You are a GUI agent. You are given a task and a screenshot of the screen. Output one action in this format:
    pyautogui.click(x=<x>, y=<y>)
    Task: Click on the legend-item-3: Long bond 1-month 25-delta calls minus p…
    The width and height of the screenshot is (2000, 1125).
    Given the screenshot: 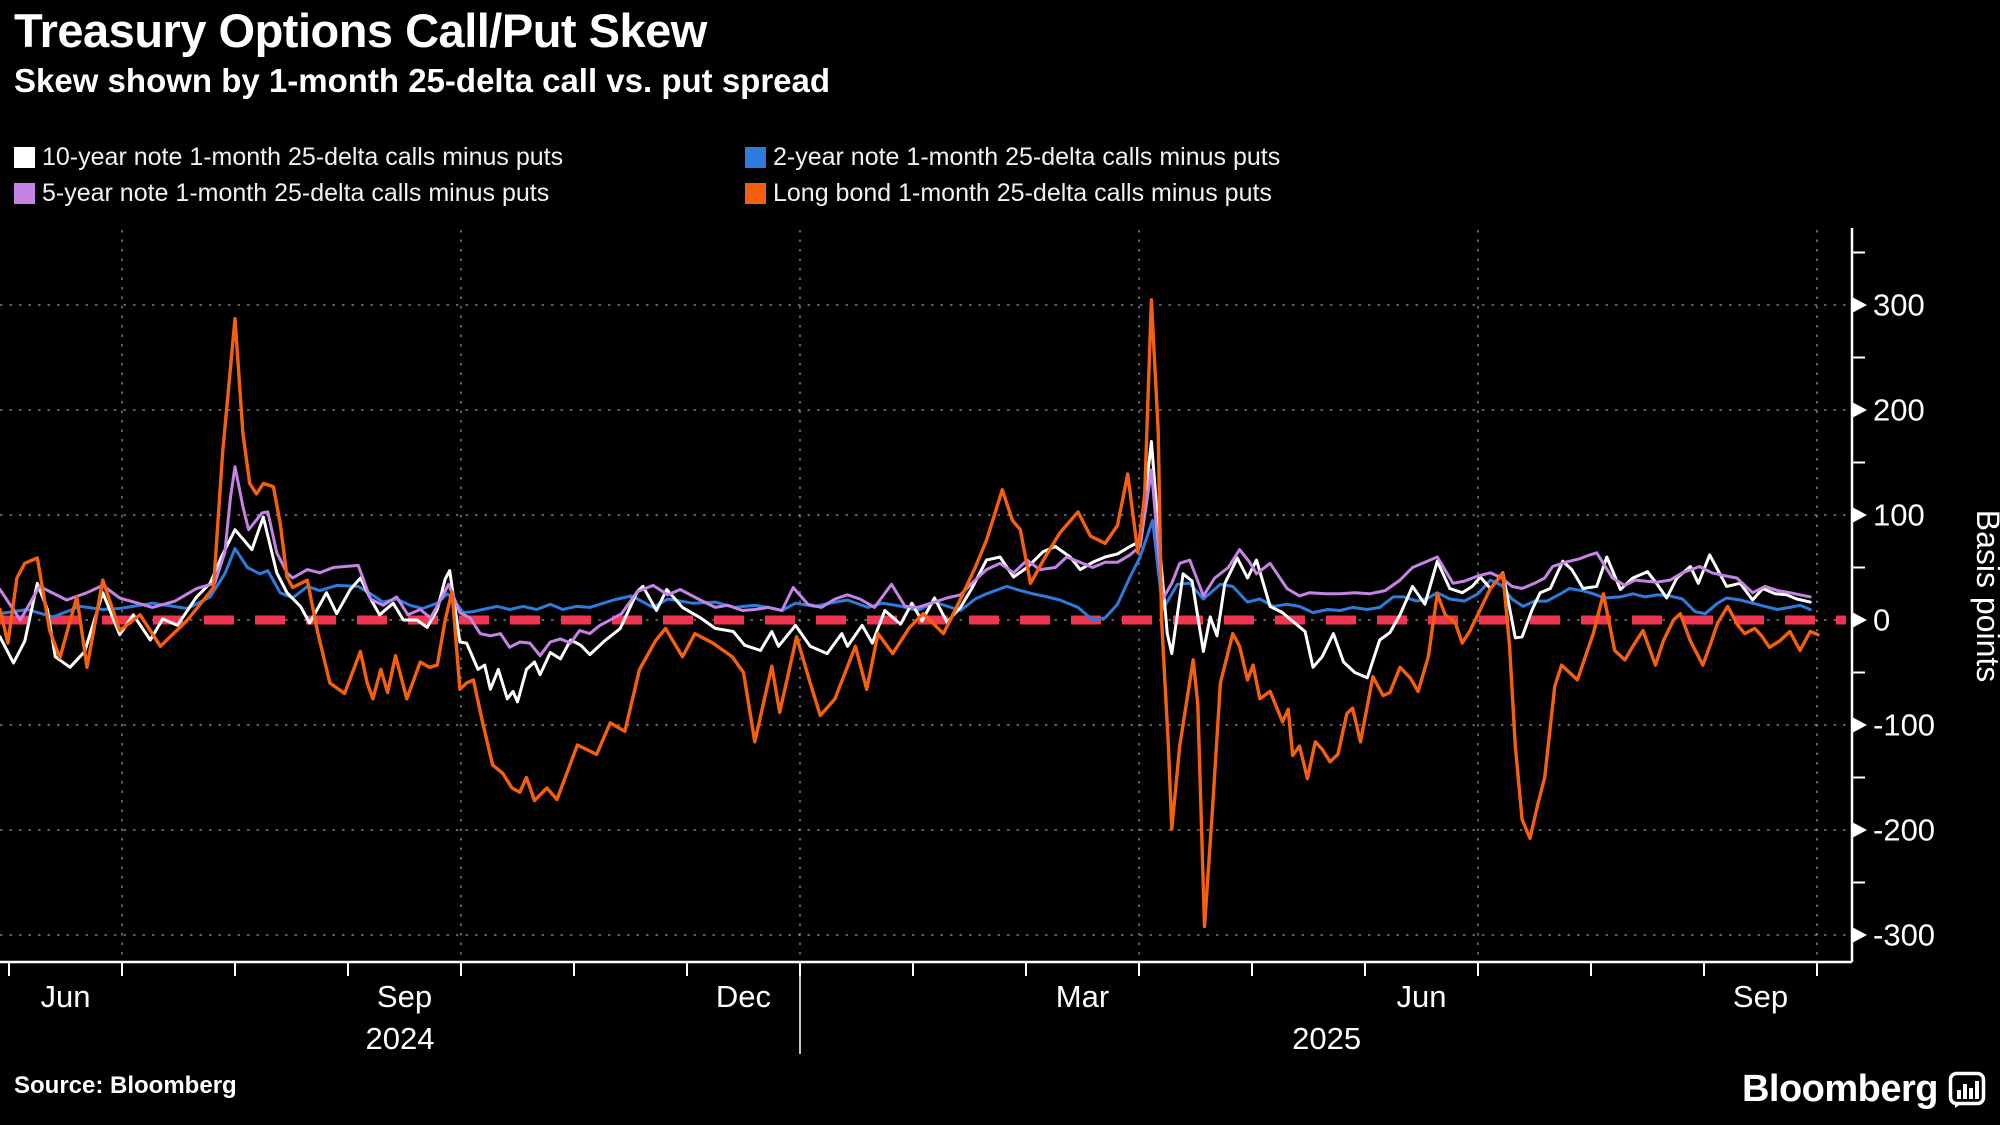 What is the action you would take?
    pyautogui.click(x=1008, y=193)
    